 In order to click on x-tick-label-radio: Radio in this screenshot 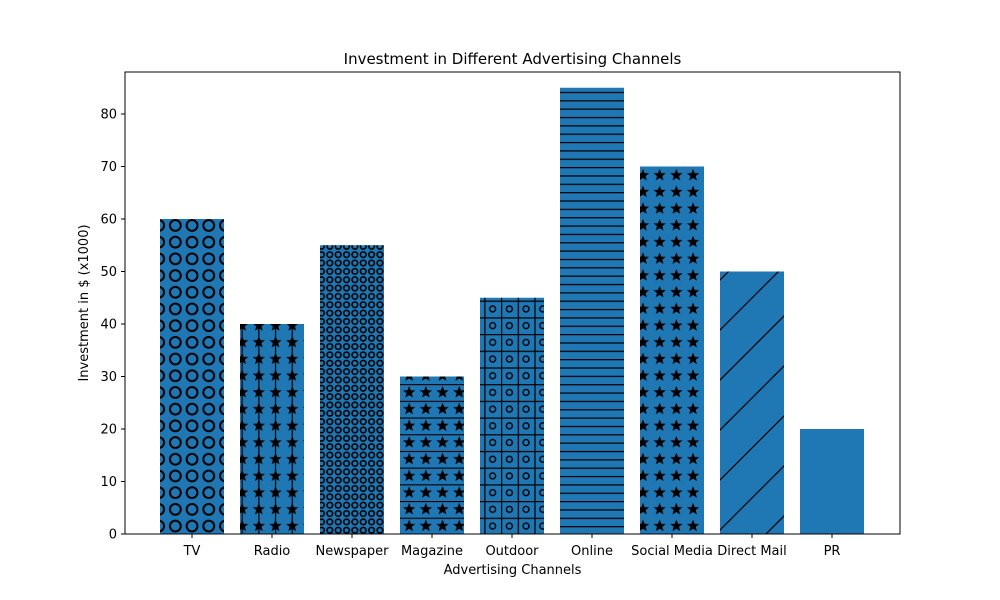, I will do `click(272, 551)`.